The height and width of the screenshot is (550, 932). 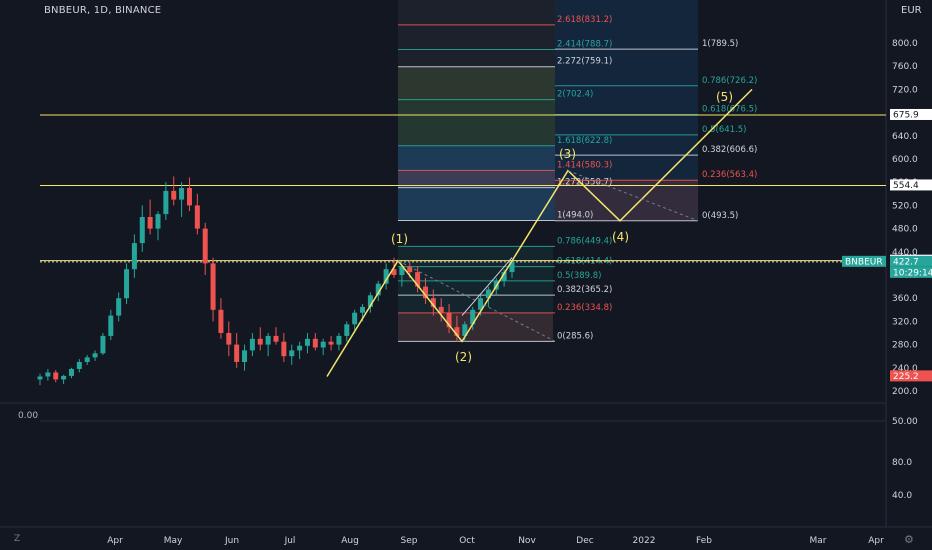 What do you see at coordinates (399, 239) in the screenshot?
I see `wave-label-1: (1)` at bounding box center [399, 239].